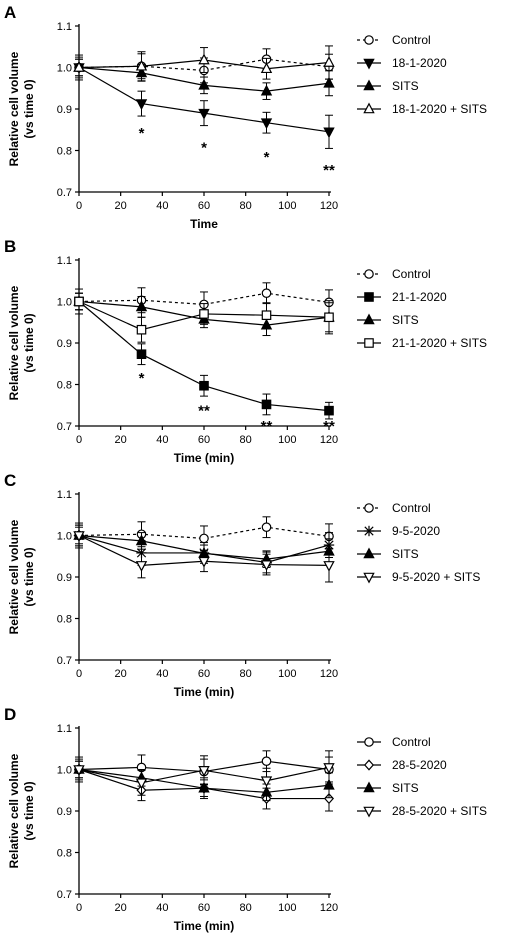 The image size is (505, 936). I want to click on legend-label: 21-1-2020 + SITS, so click(439, 343).